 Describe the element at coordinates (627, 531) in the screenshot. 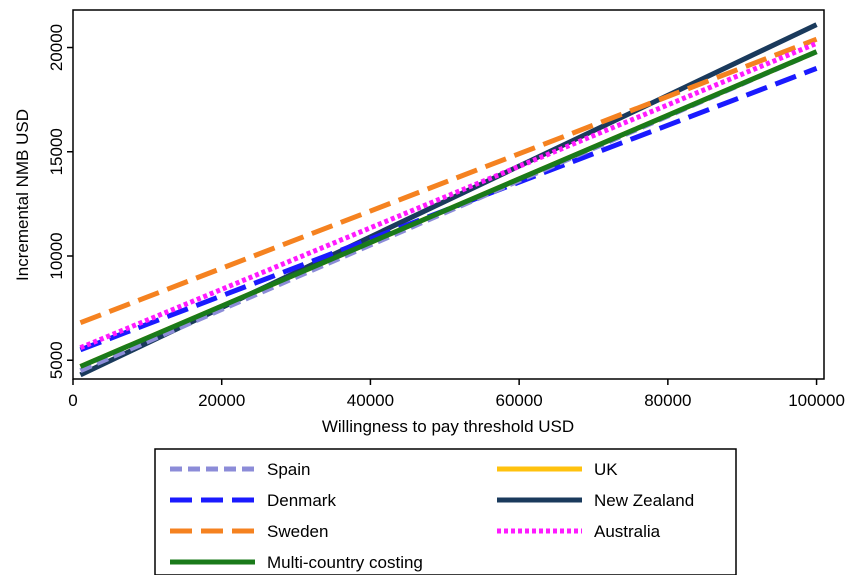

I see `legend-label-australia: Australia` at that location.